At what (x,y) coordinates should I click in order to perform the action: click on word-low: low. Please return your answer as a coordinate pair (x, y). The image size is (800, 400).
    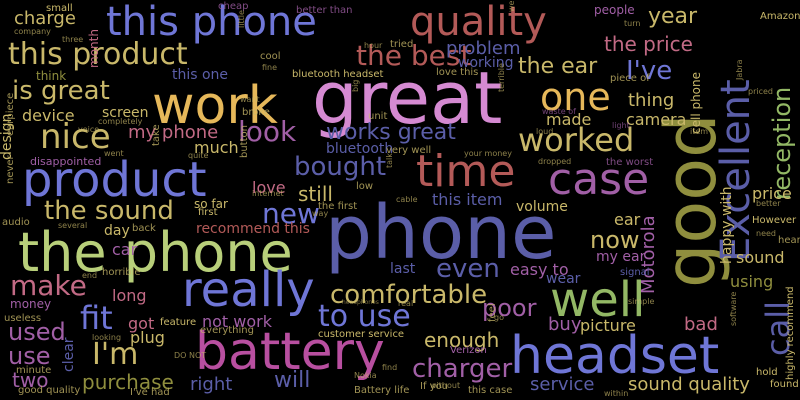
    Looking at the image, I should click on (365, 186).